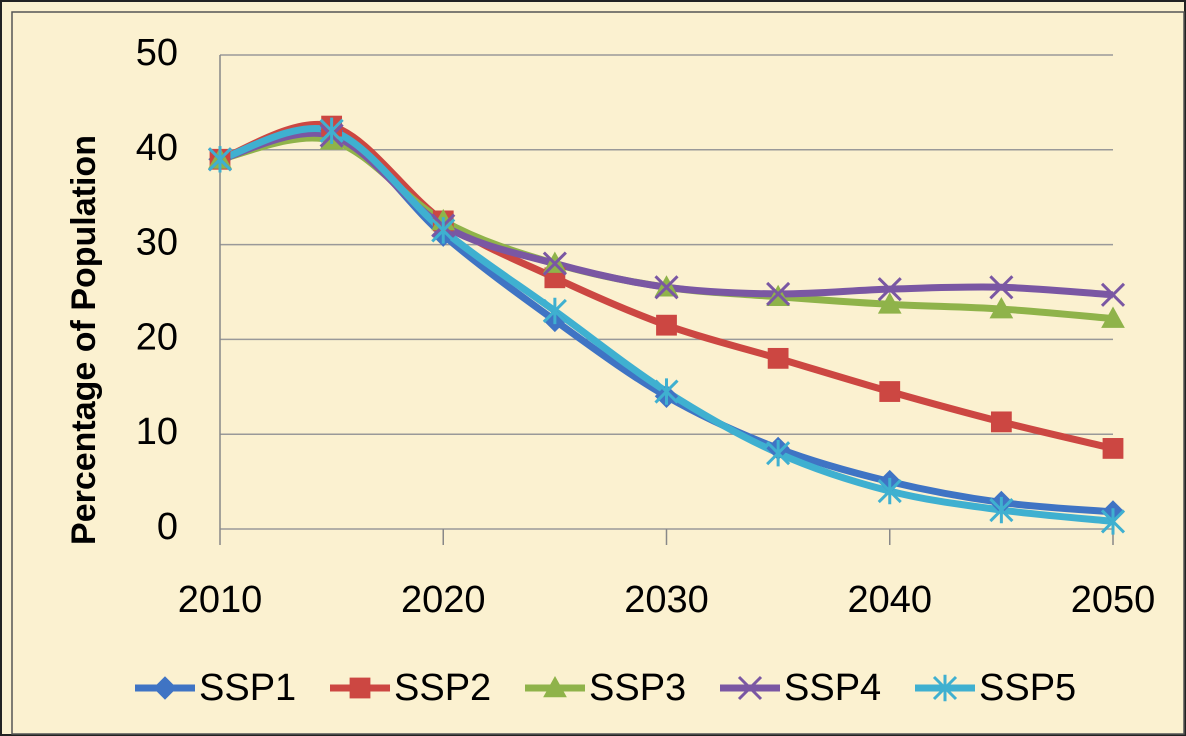 The height and width of the screenshot is (736, 1186). I want to click on legend-label: SSP3, so click(637, 688).